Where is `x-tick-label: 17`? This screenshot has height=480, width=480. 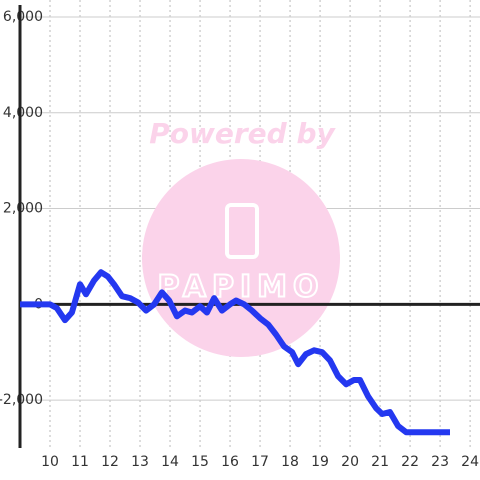 x-tick-label: 17 is located at coordinates (260, 462).